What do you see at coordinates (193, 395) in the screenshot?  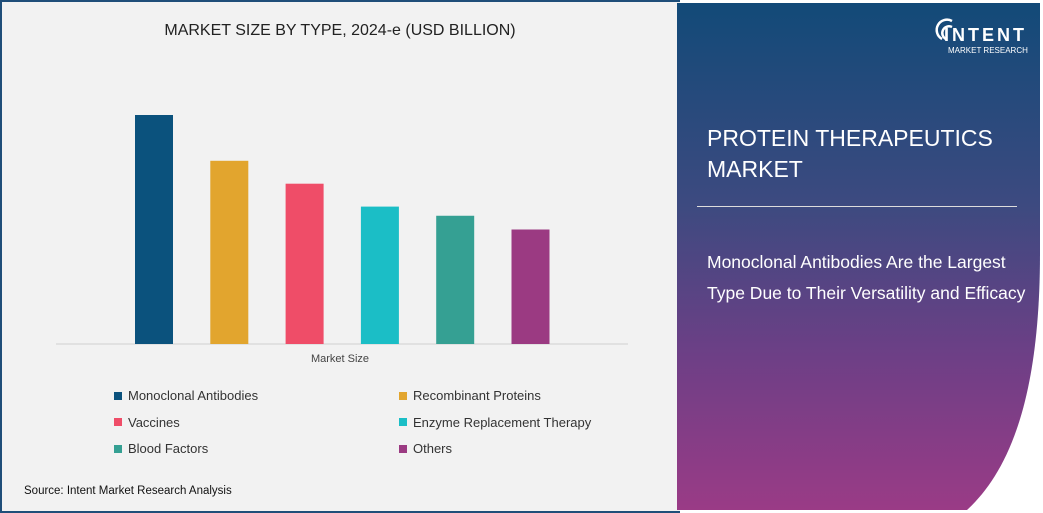 I see `legend-label: Monoclonal Antibodies` at bounding box center [193, 395].